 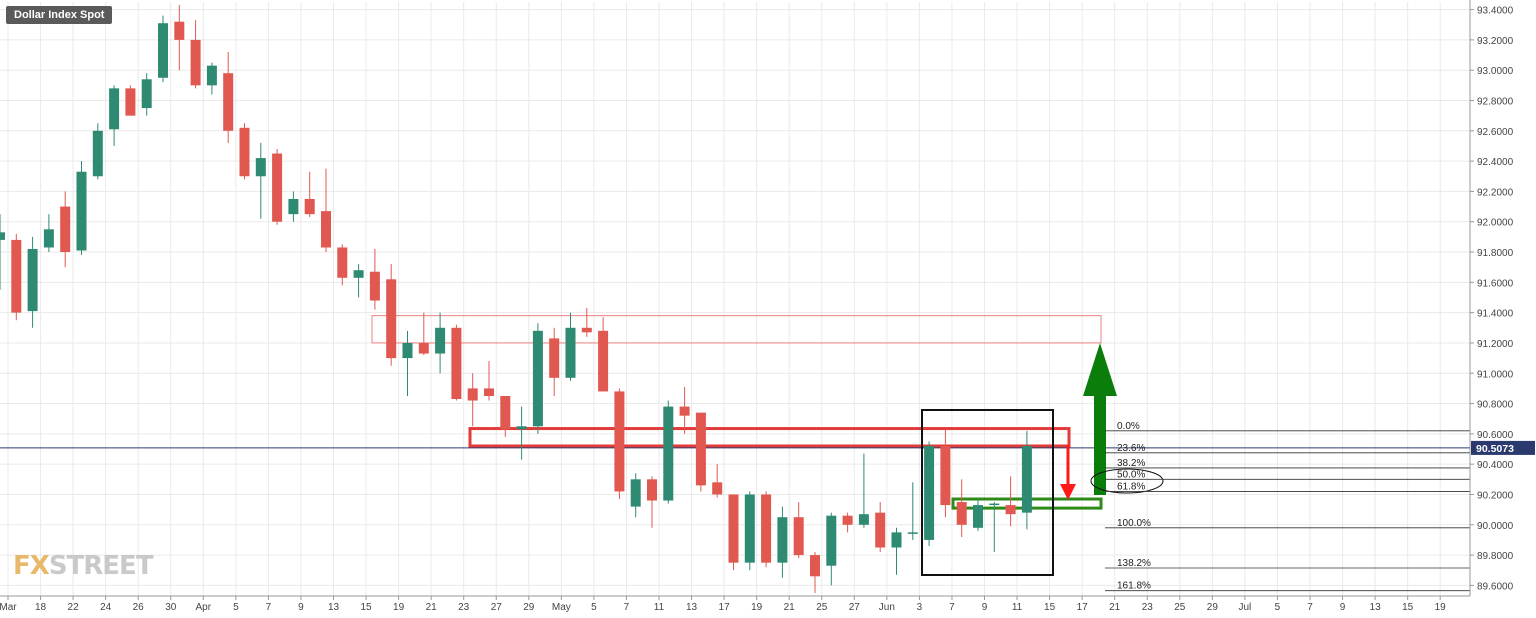 What do you see at coordinates (1495, 283) in the screenshot?
I see `price-tick-label: 91.6000` at bounding box center [1495, 283].